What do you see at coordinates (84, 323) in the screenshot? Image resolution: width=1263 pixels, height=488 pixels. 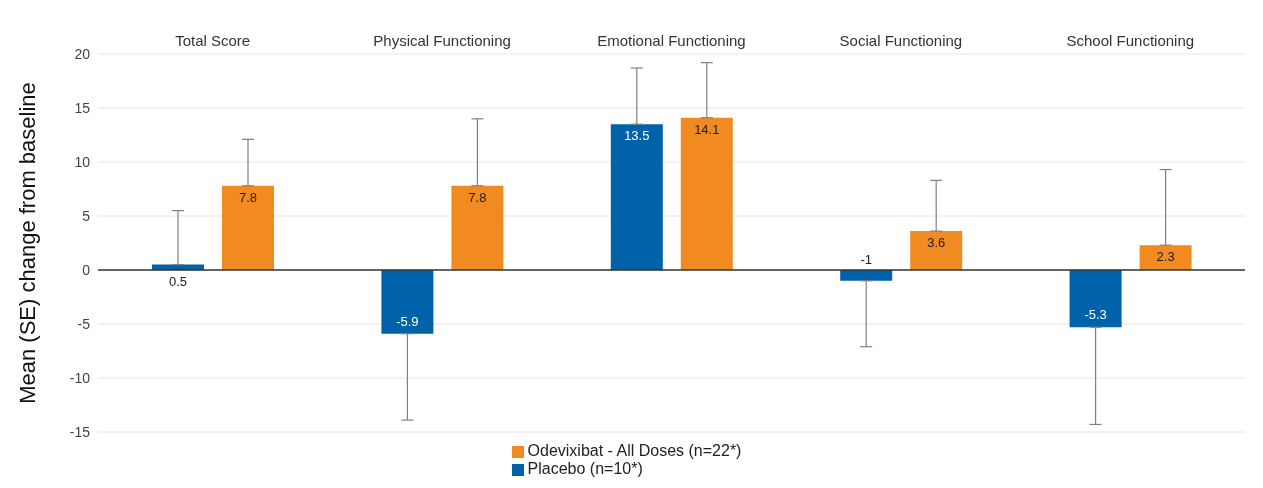 I see `y-tick-label: -5` at bounding box center [84, 323].